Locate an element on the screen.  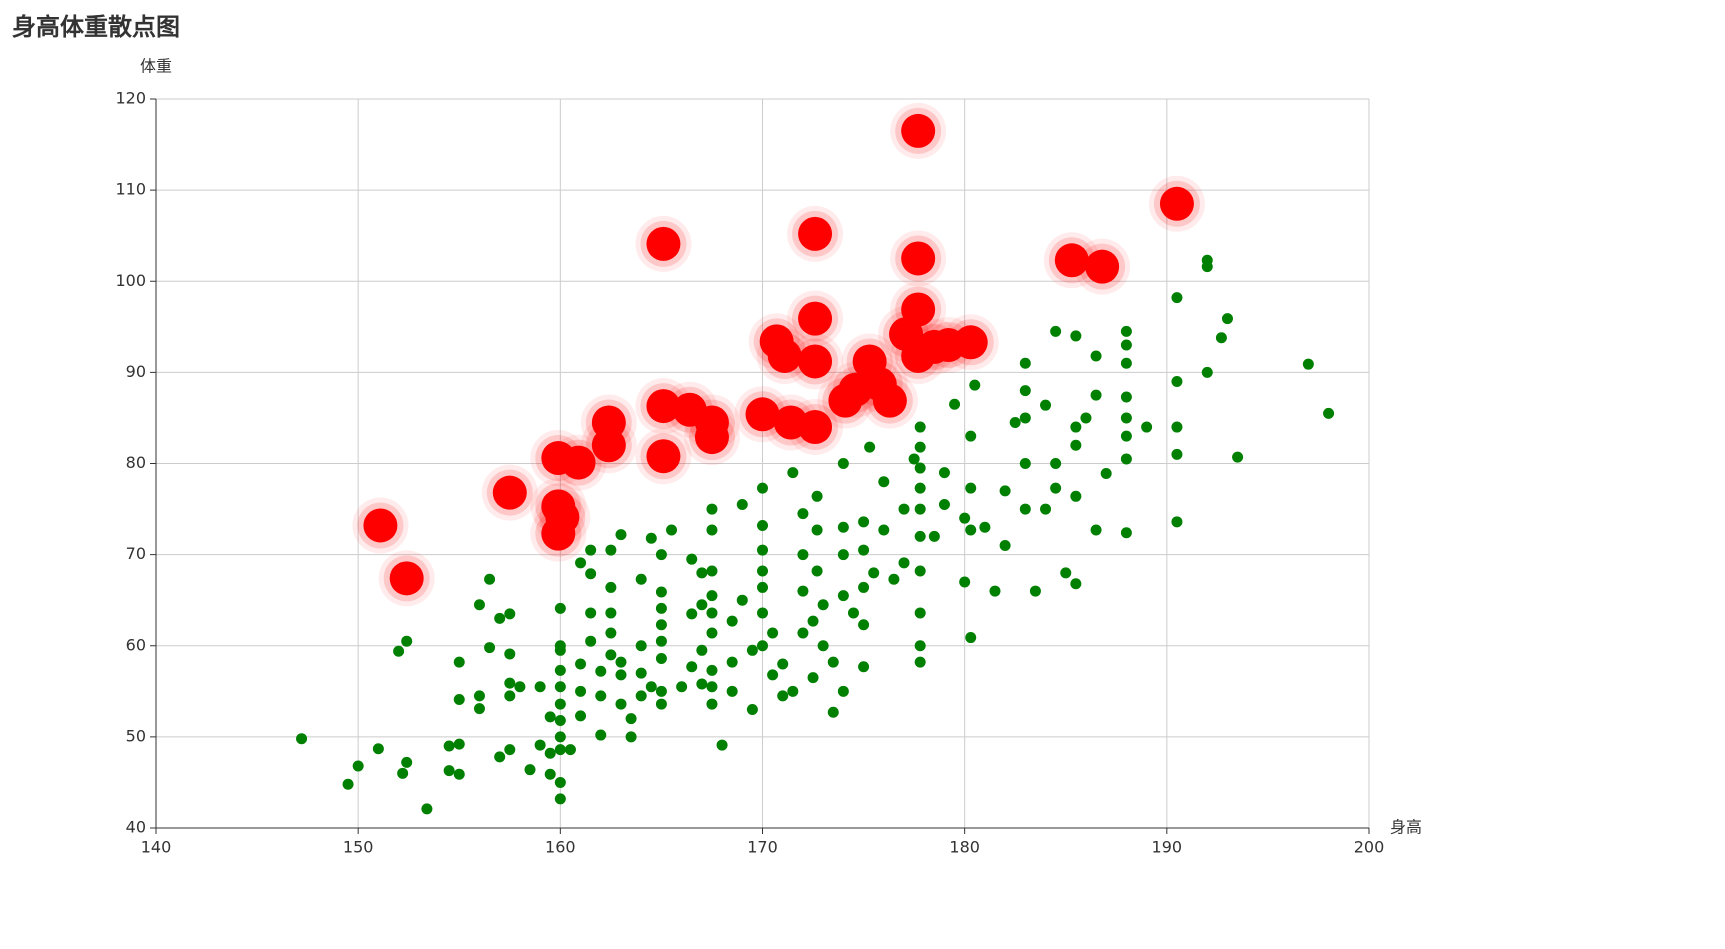
y-axis-name: 体重 is located at coordinates (156, 66).